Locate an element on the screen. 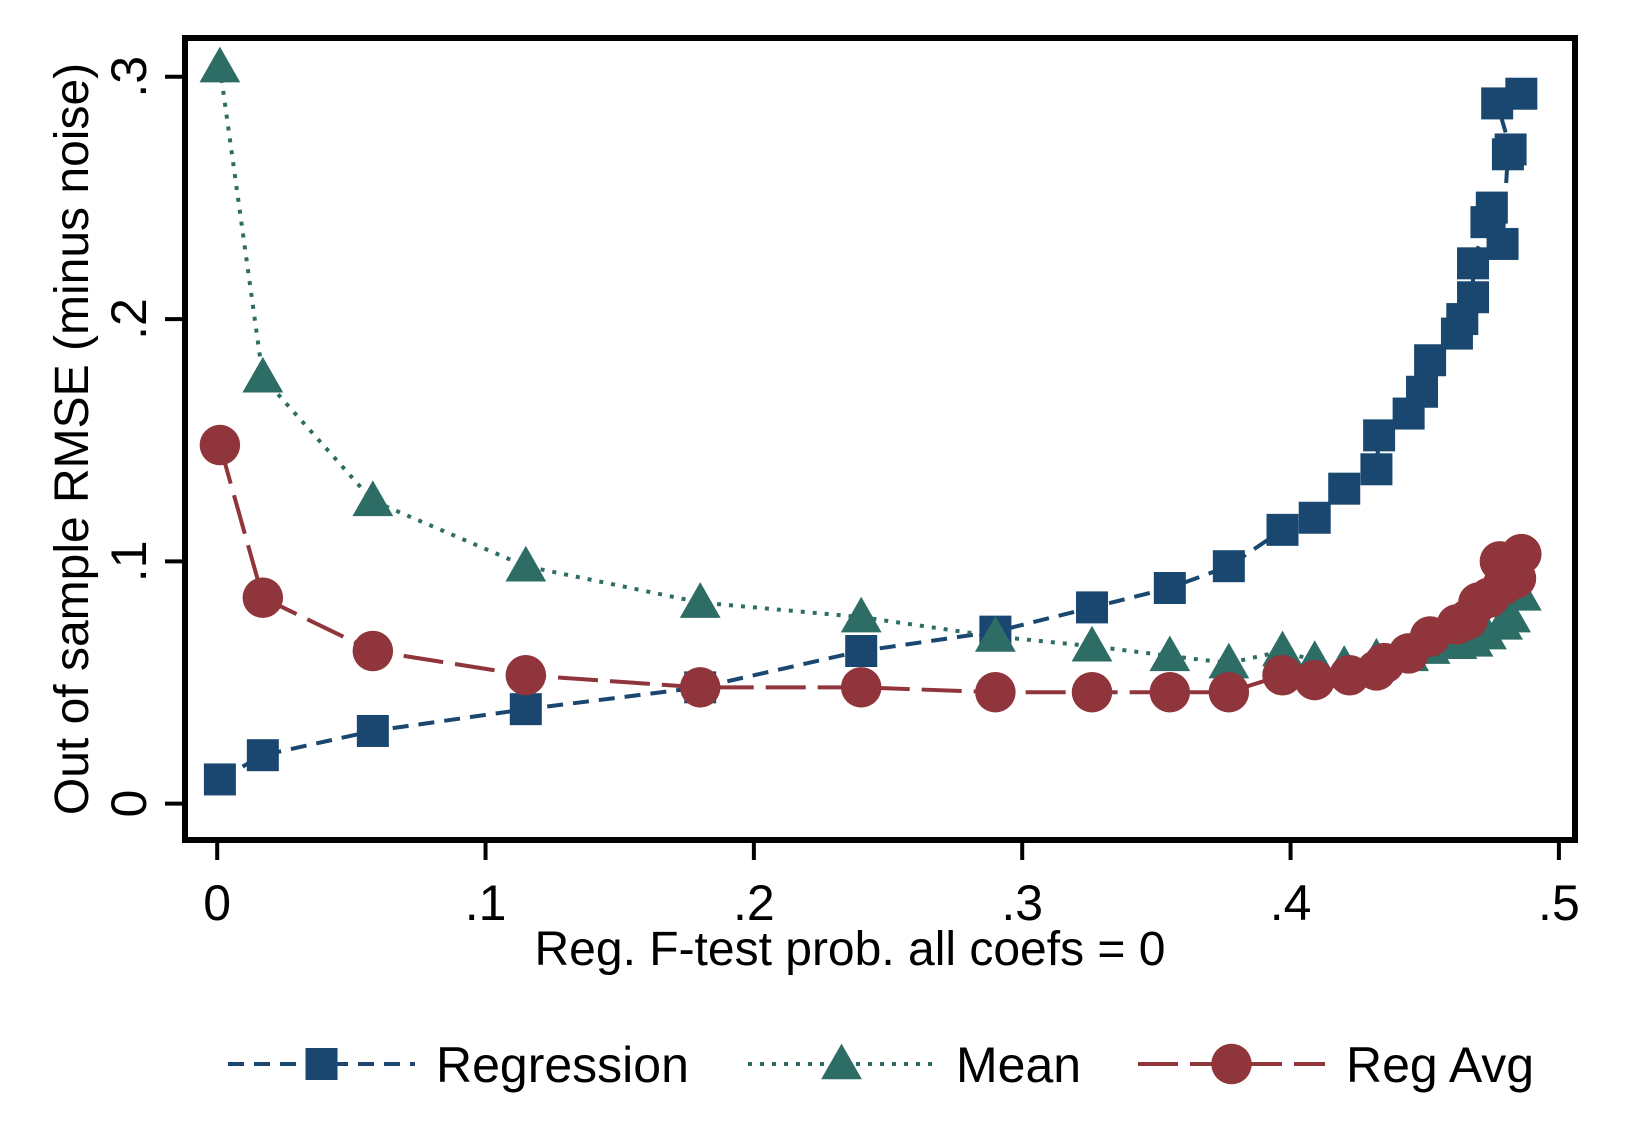  legend-item-mean: Mean is located at coordinates (914, 1065).